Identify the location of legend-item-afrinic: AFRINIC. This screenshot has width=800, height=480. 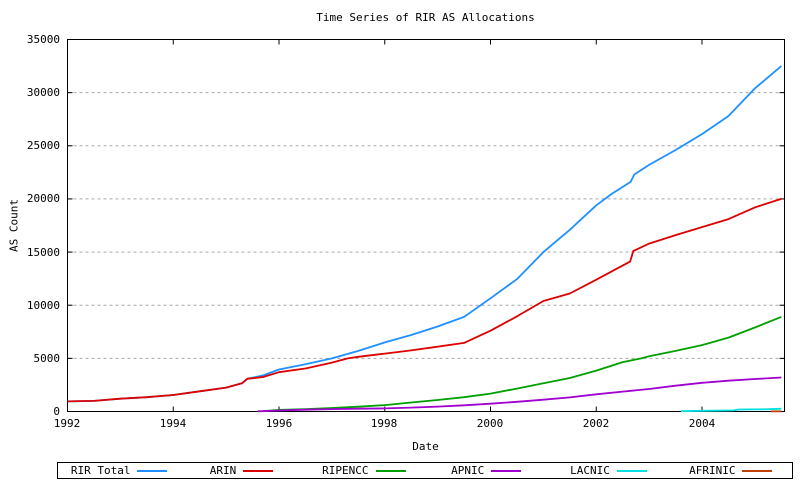
(731, 470).